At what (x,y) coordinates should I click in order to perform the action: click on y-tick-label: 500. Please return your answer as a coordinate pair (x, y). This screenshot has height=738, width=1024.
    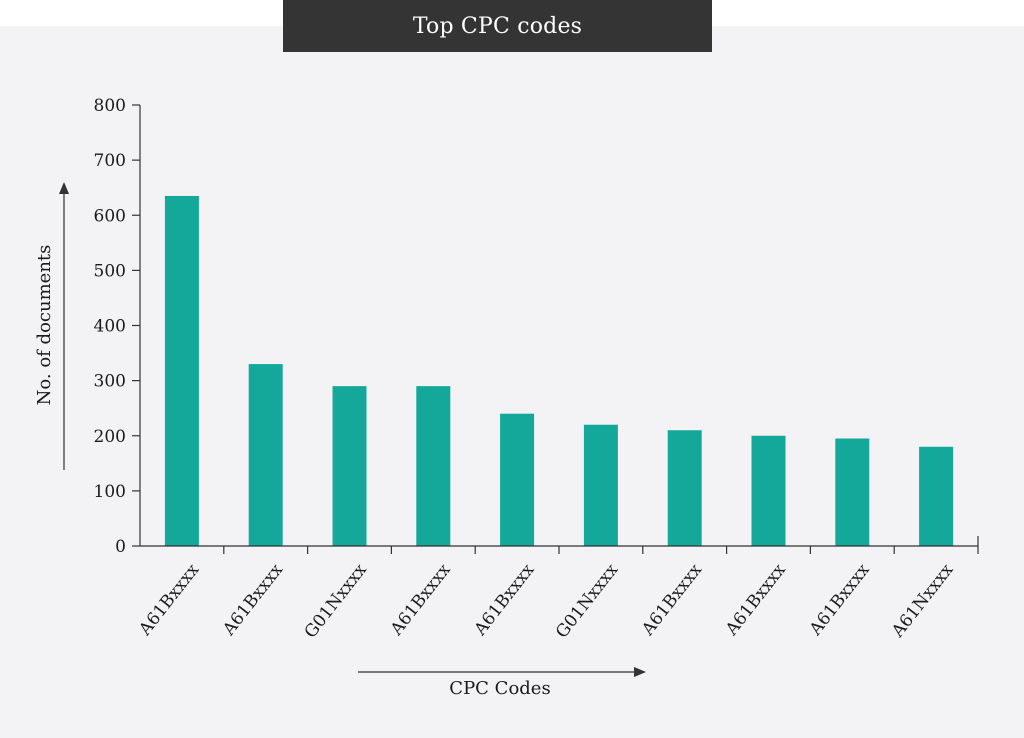
    Looking at the image, I should click on (110, 271).